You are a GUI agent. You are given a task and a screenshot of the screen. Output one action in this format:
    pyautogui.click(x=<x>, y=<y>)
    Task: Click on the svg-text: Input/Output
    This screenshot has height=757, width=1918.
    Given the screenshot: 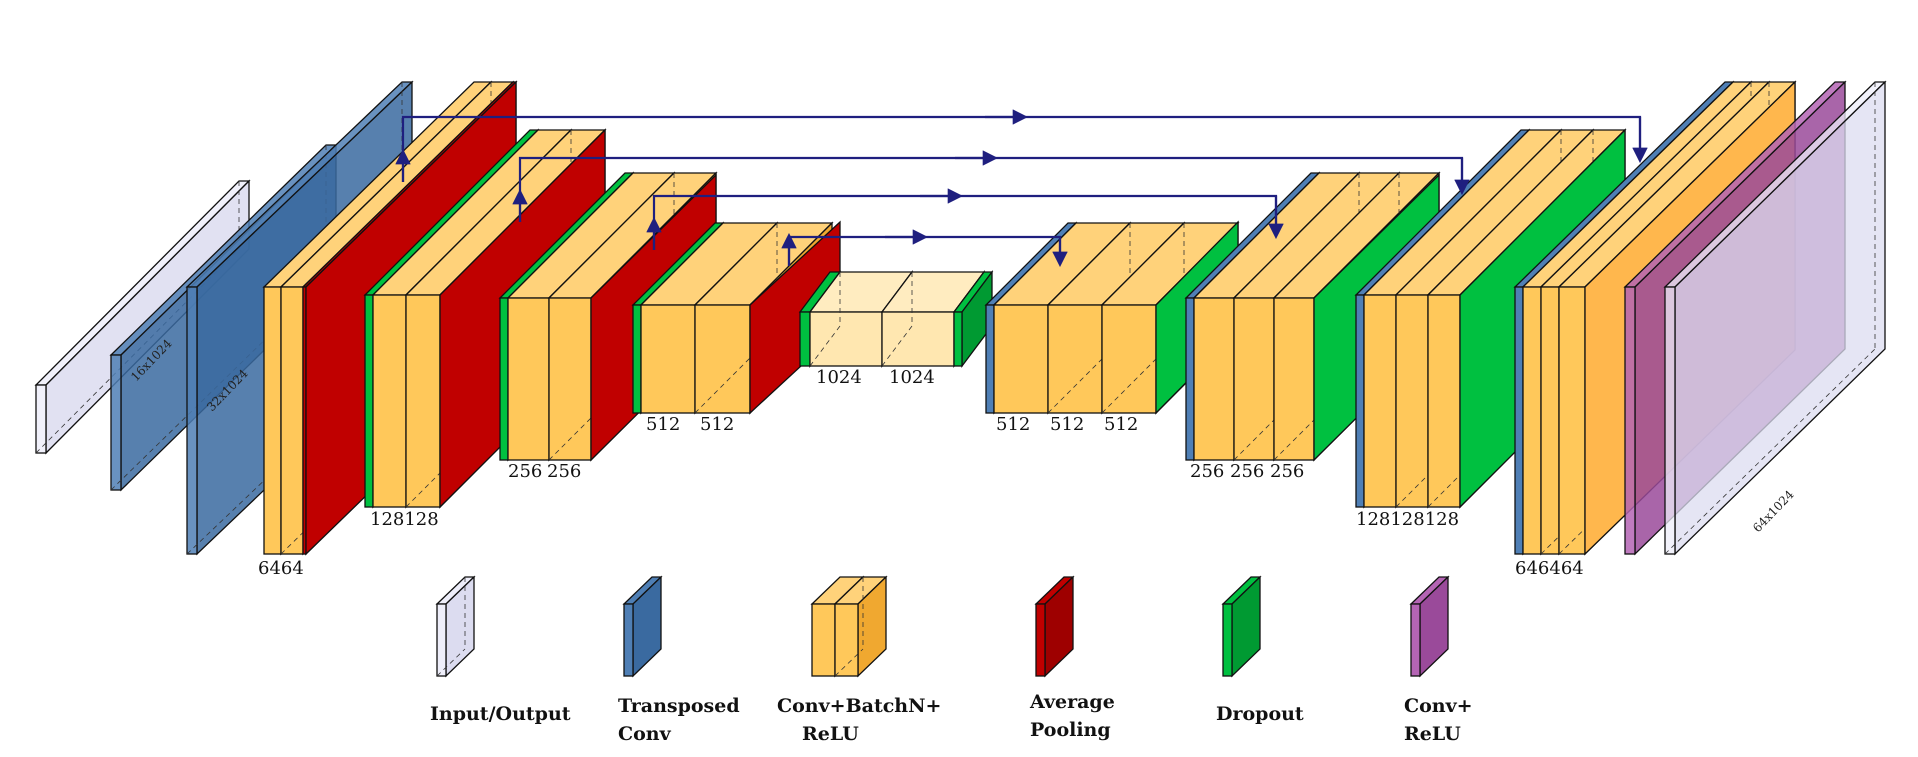 What is the action you would take?
    pyautogui.click(x=500, y=714)
    